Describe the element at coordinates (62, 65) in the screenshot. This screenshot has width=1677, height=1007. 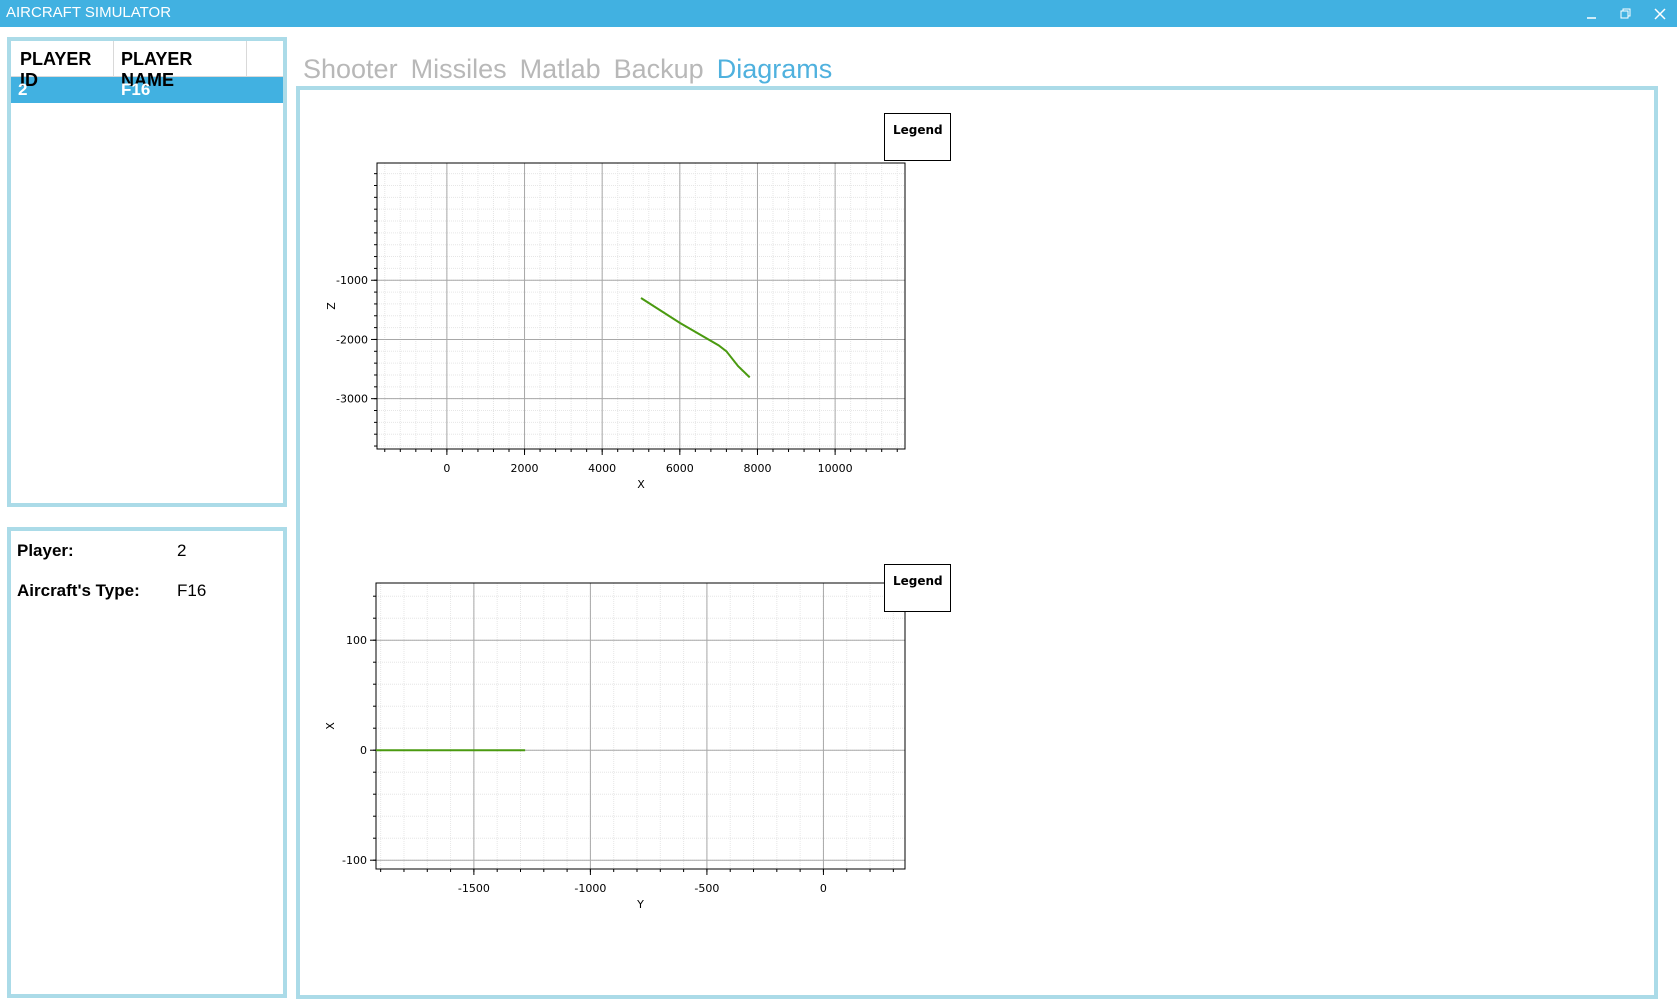
I see `column-header-player-id: PLAYER ID` at that location.